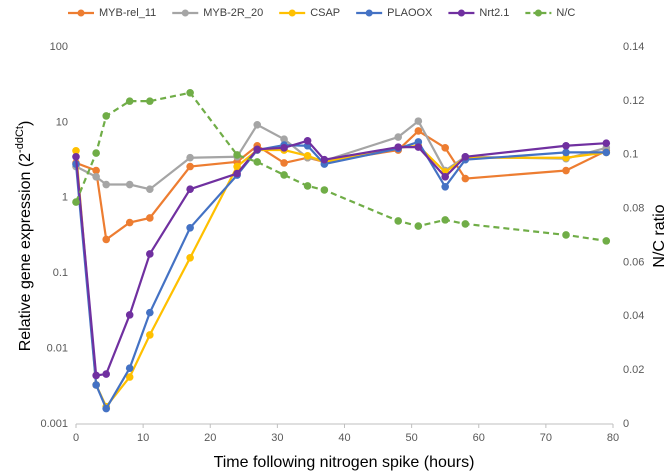  Describe the element at coordinates (210, 438) in the screenshot. I see `x-tick-label: 20` at that location.